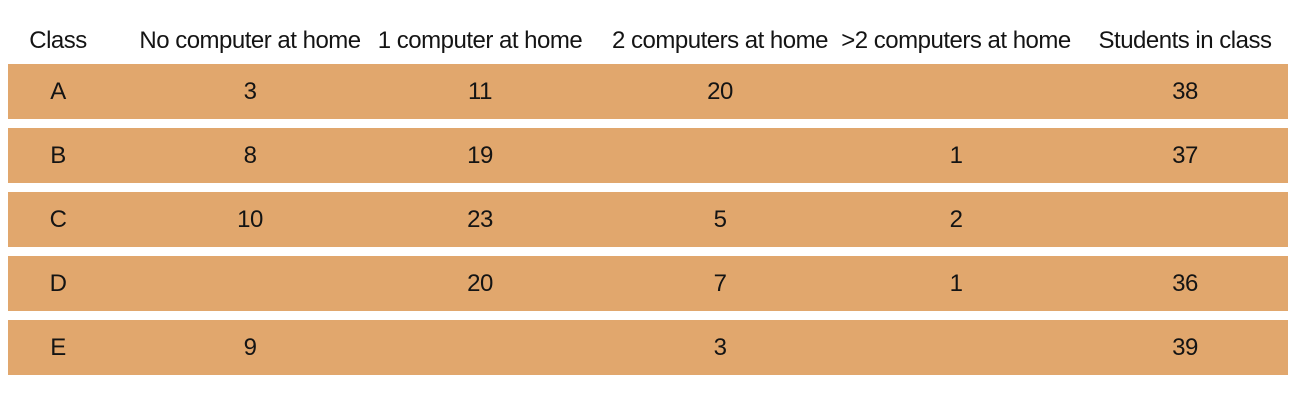  Describe the element at coordinates (648, 219) in the screenshot. I see `table-row-class-c: C 10 23 5 2` at that location.